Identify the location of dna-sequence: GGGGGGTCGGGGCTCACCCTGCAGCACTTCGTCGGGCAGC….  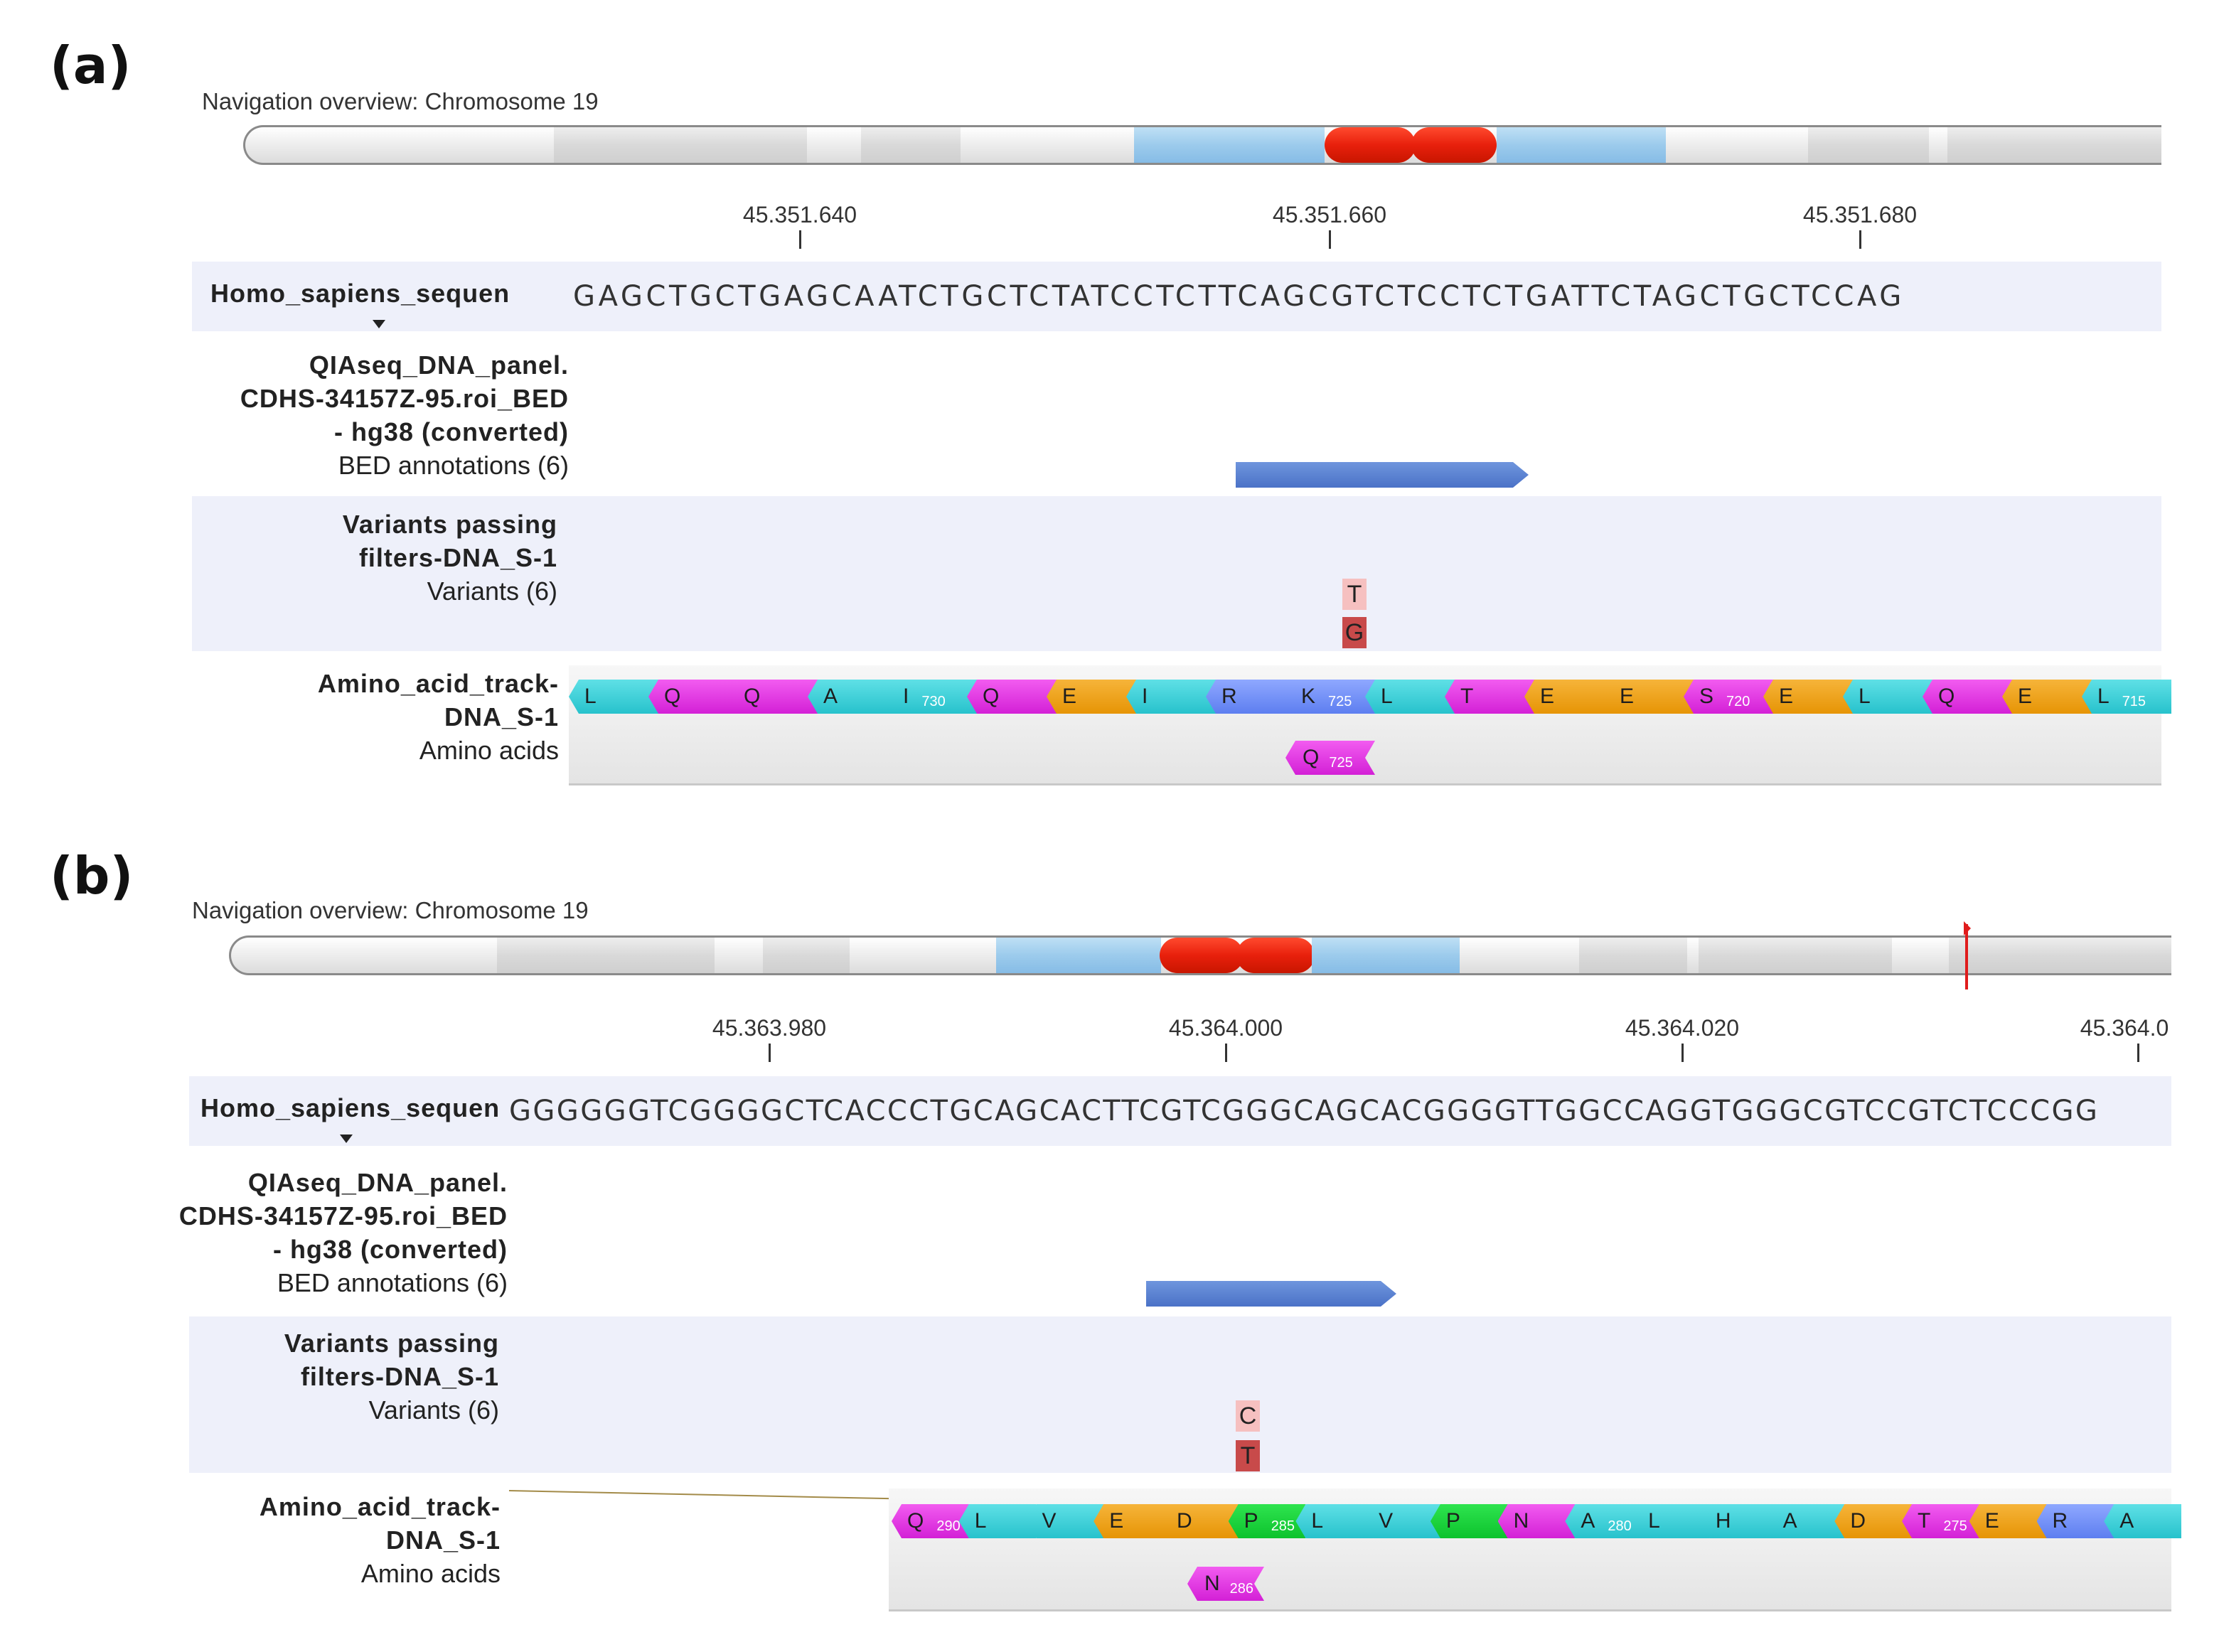
(1304, 1111).